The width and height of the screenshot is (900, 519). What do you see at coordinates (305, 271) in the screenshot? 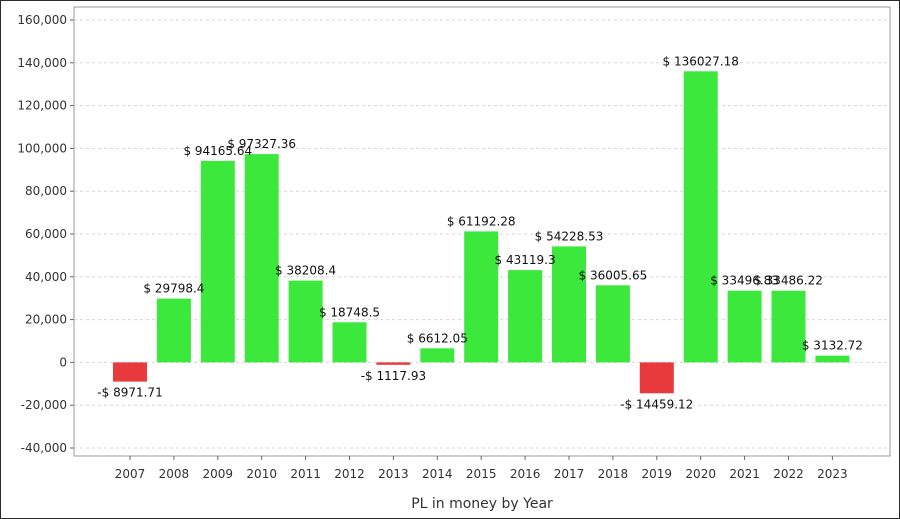
I see `data-label-2011: $ 38208.4` at bounding box center [305, 271].